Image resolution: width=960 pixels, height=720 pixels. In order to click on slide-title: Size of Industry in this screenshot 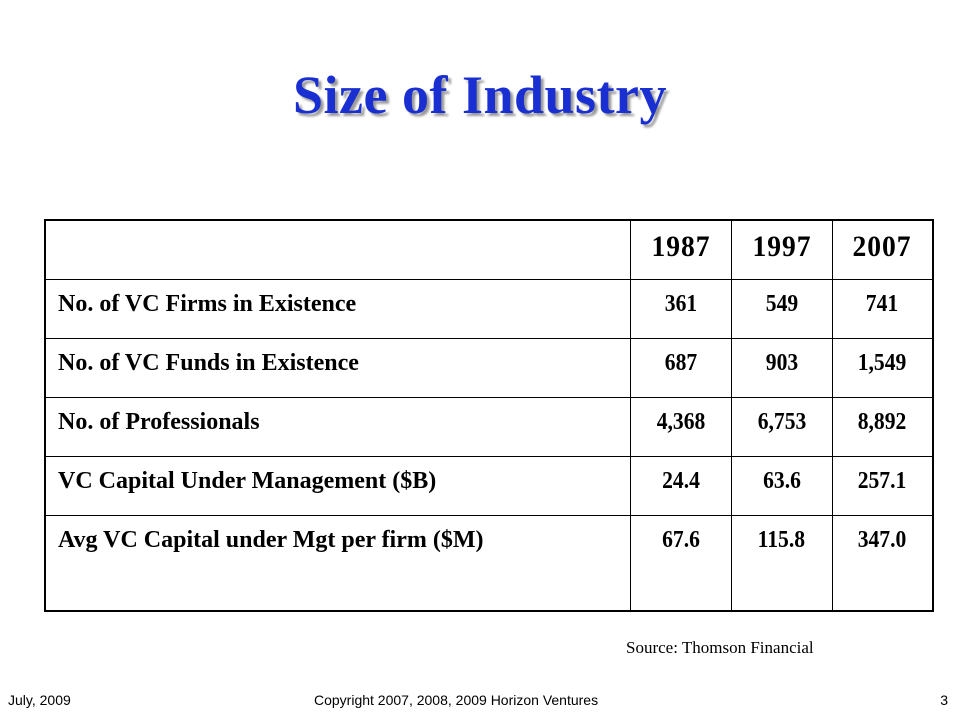, I will do `click(480, 95)`.